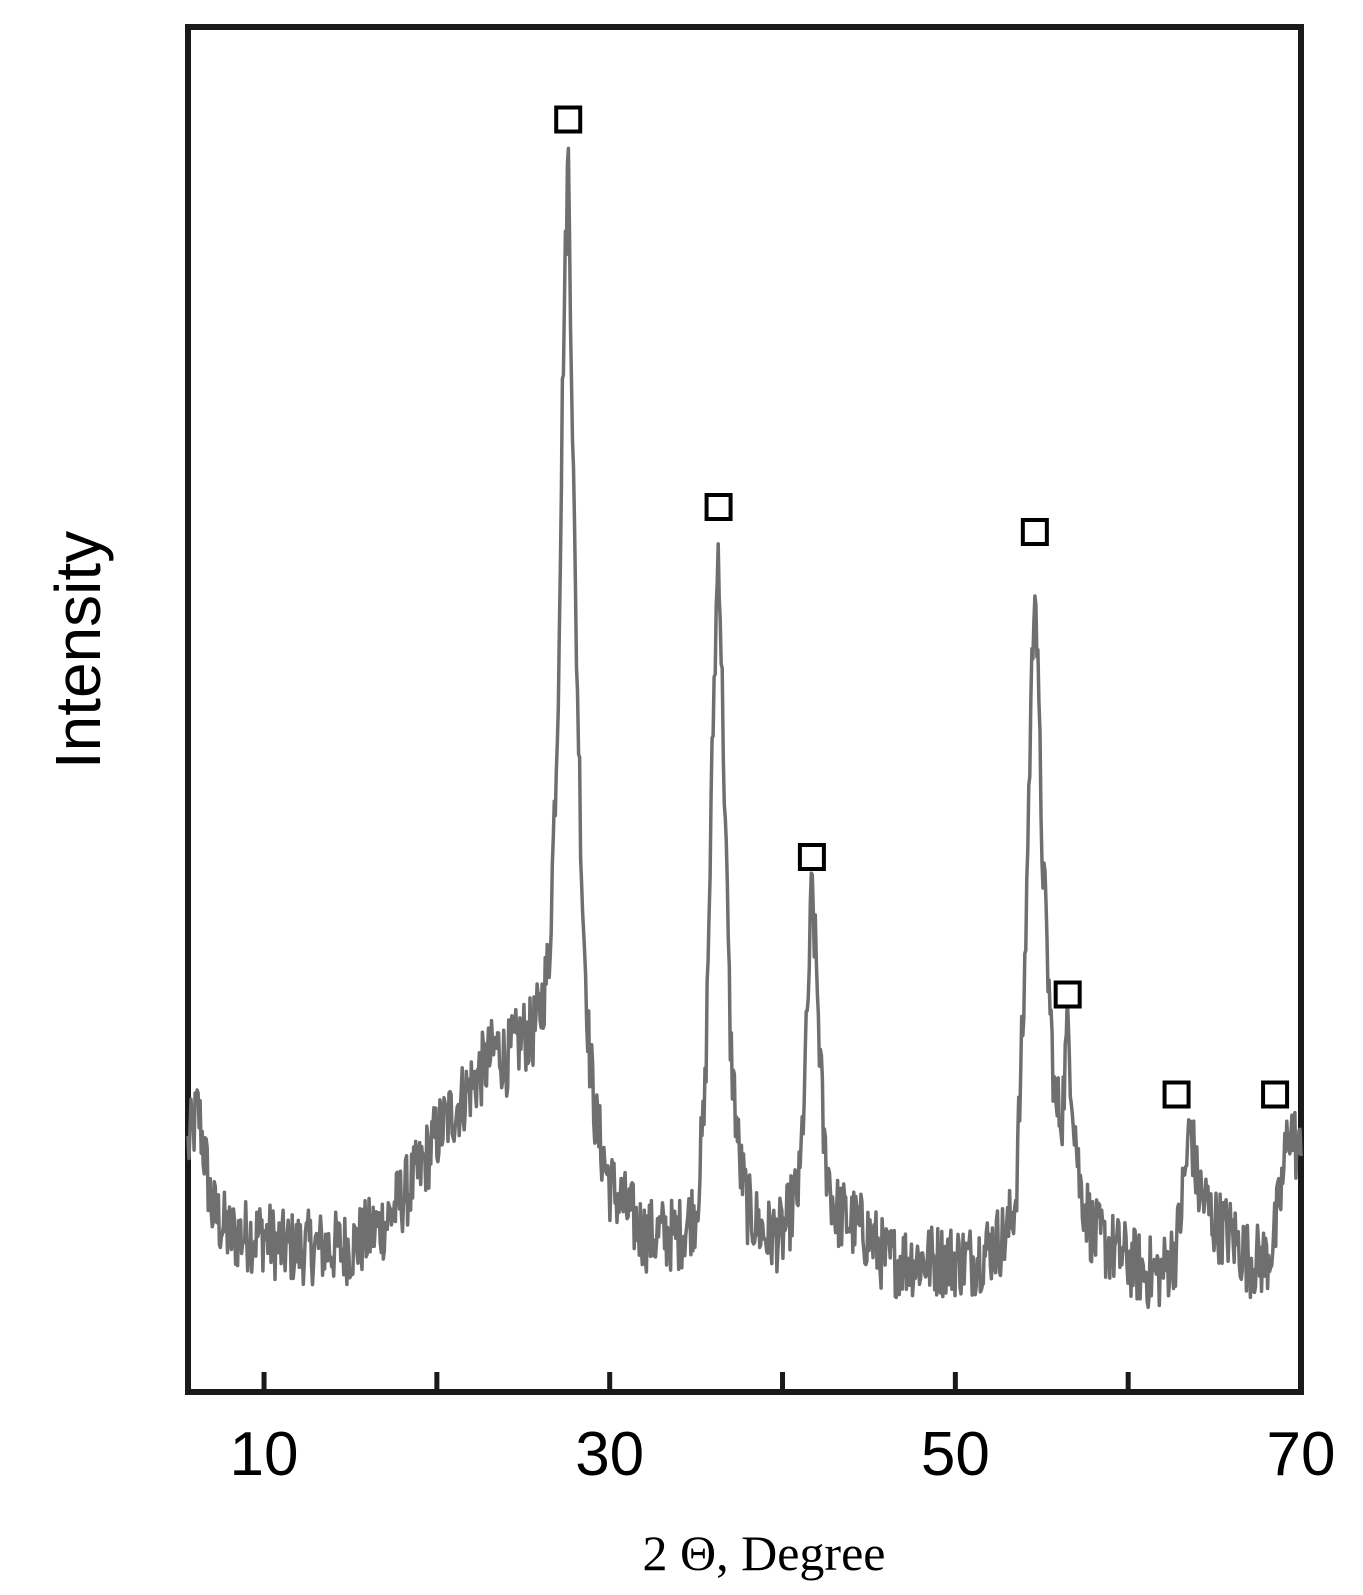  What do you see at coordinates (264, 1454) in the screenshot?
I see `x-tick-label: 10` at bounding box center [264, 1454].